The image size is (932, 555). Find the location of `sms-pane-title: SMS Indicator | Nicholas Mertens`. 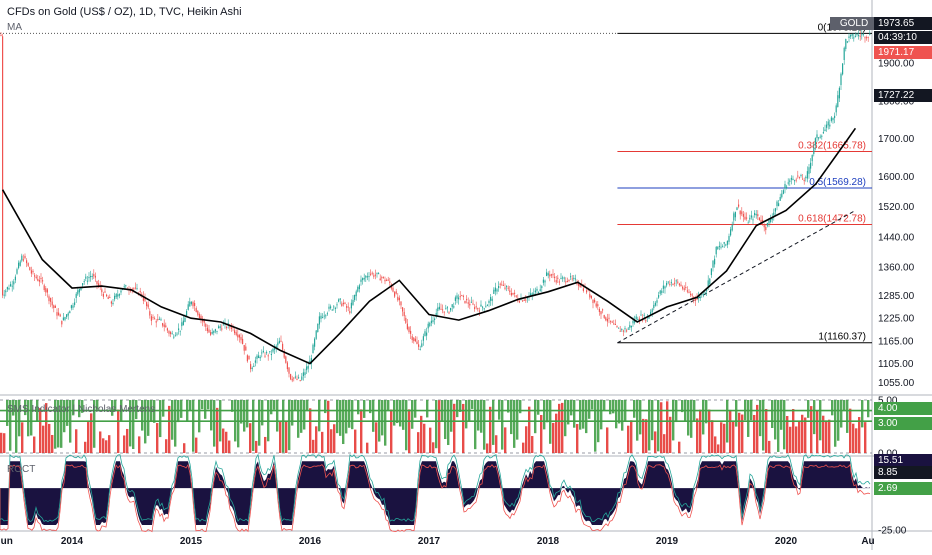

sms-pane-title: SMS Indicator | Nicholas Mertens is located at coordinates (81, 409).